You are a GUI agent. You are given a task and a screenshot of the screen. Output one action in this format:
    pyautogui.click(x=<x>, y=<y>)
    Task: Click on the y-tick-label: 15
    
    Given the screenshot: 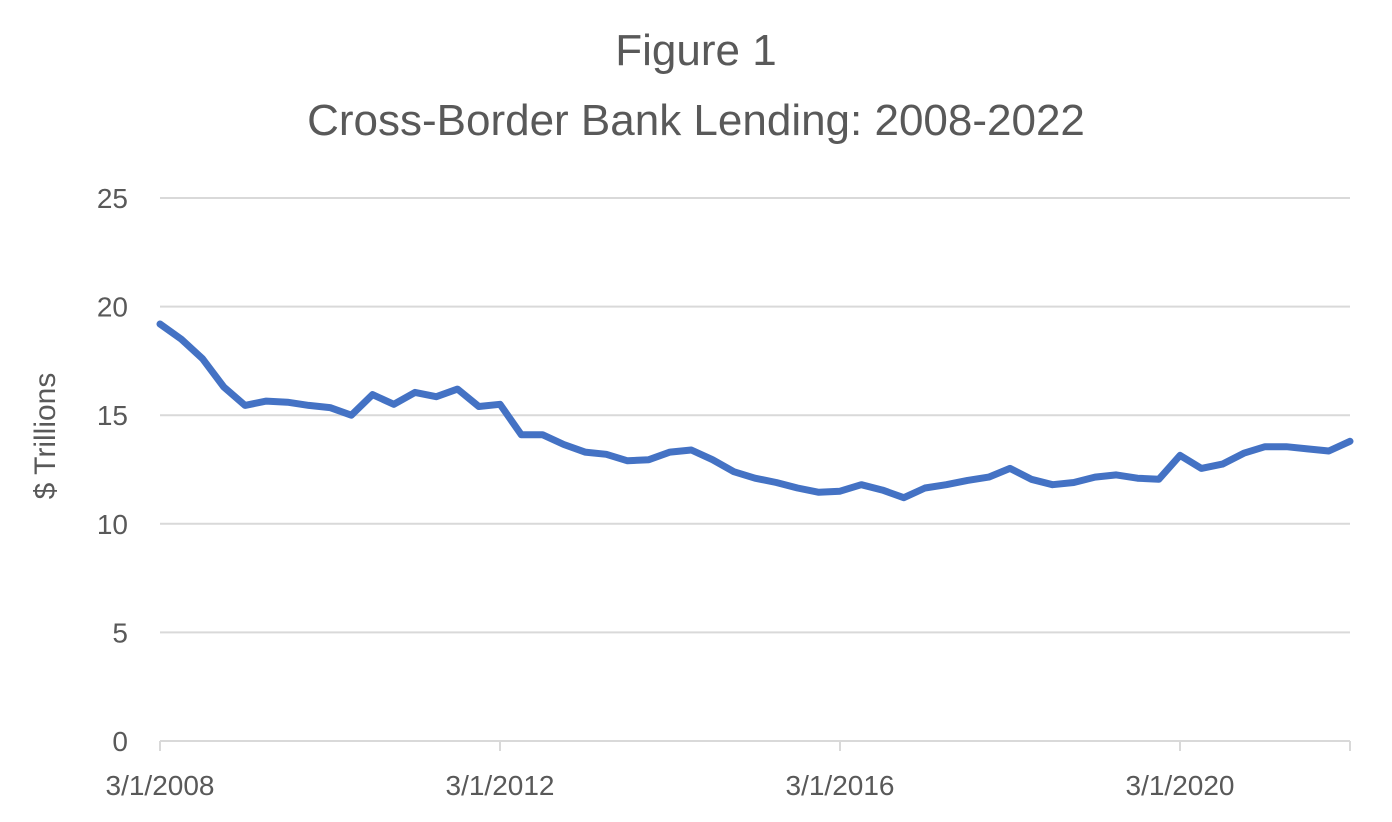 What is the action you would take?
    pyautogui.click(x=112, y=415)
    